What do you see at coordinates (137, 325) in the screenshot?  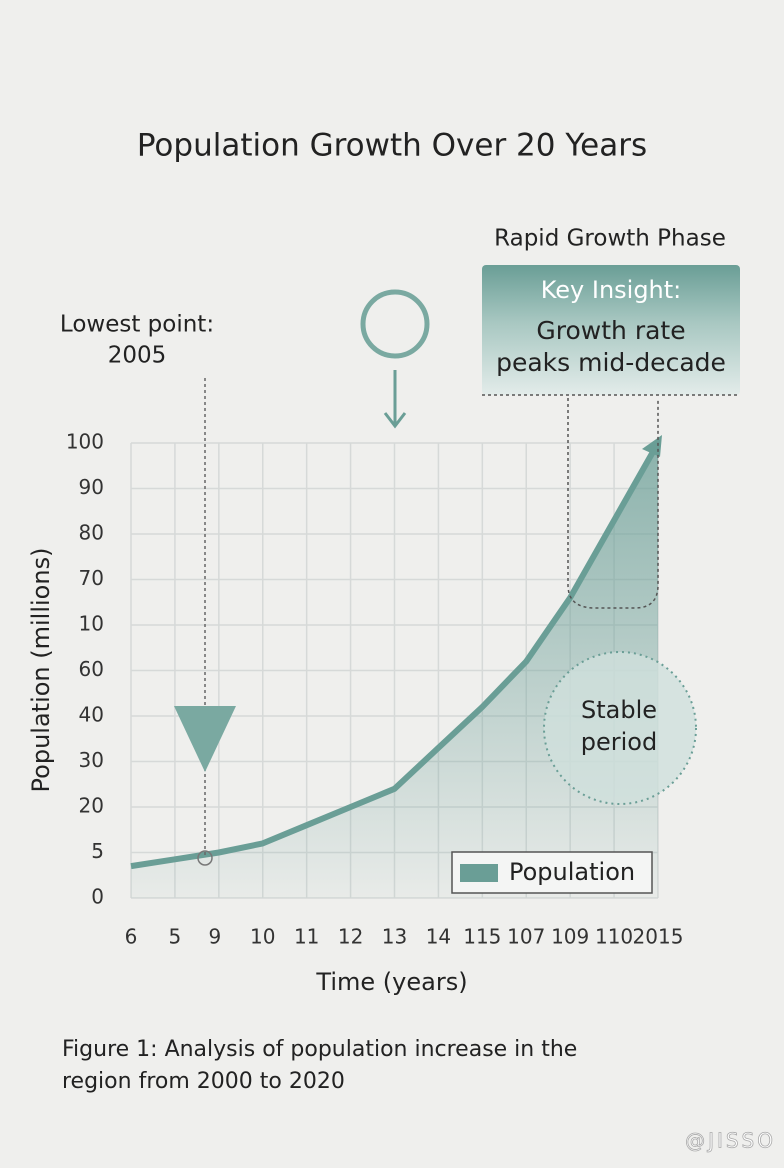 I see `annotation: Lowest point:` at bounding box center [137, 325].